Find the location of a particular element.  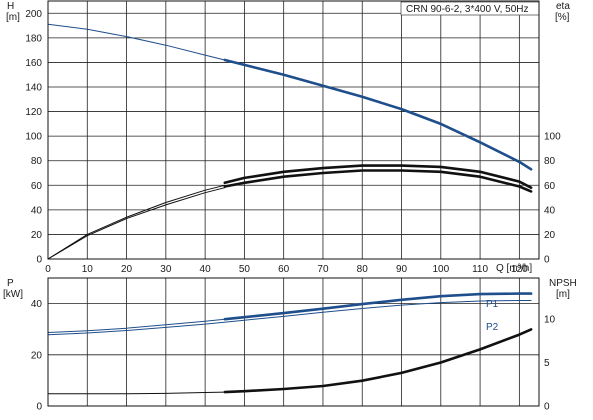

x-tick-label: 110 is located at coordinates (480, 269).